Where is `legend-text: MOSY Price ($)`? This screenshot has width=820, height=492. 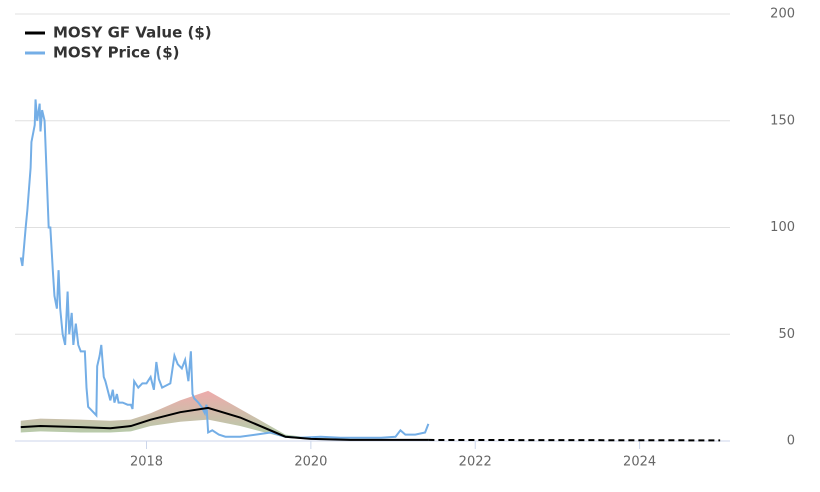
legend-text: MOSY Price ($) is located at coordinates (116, 53).